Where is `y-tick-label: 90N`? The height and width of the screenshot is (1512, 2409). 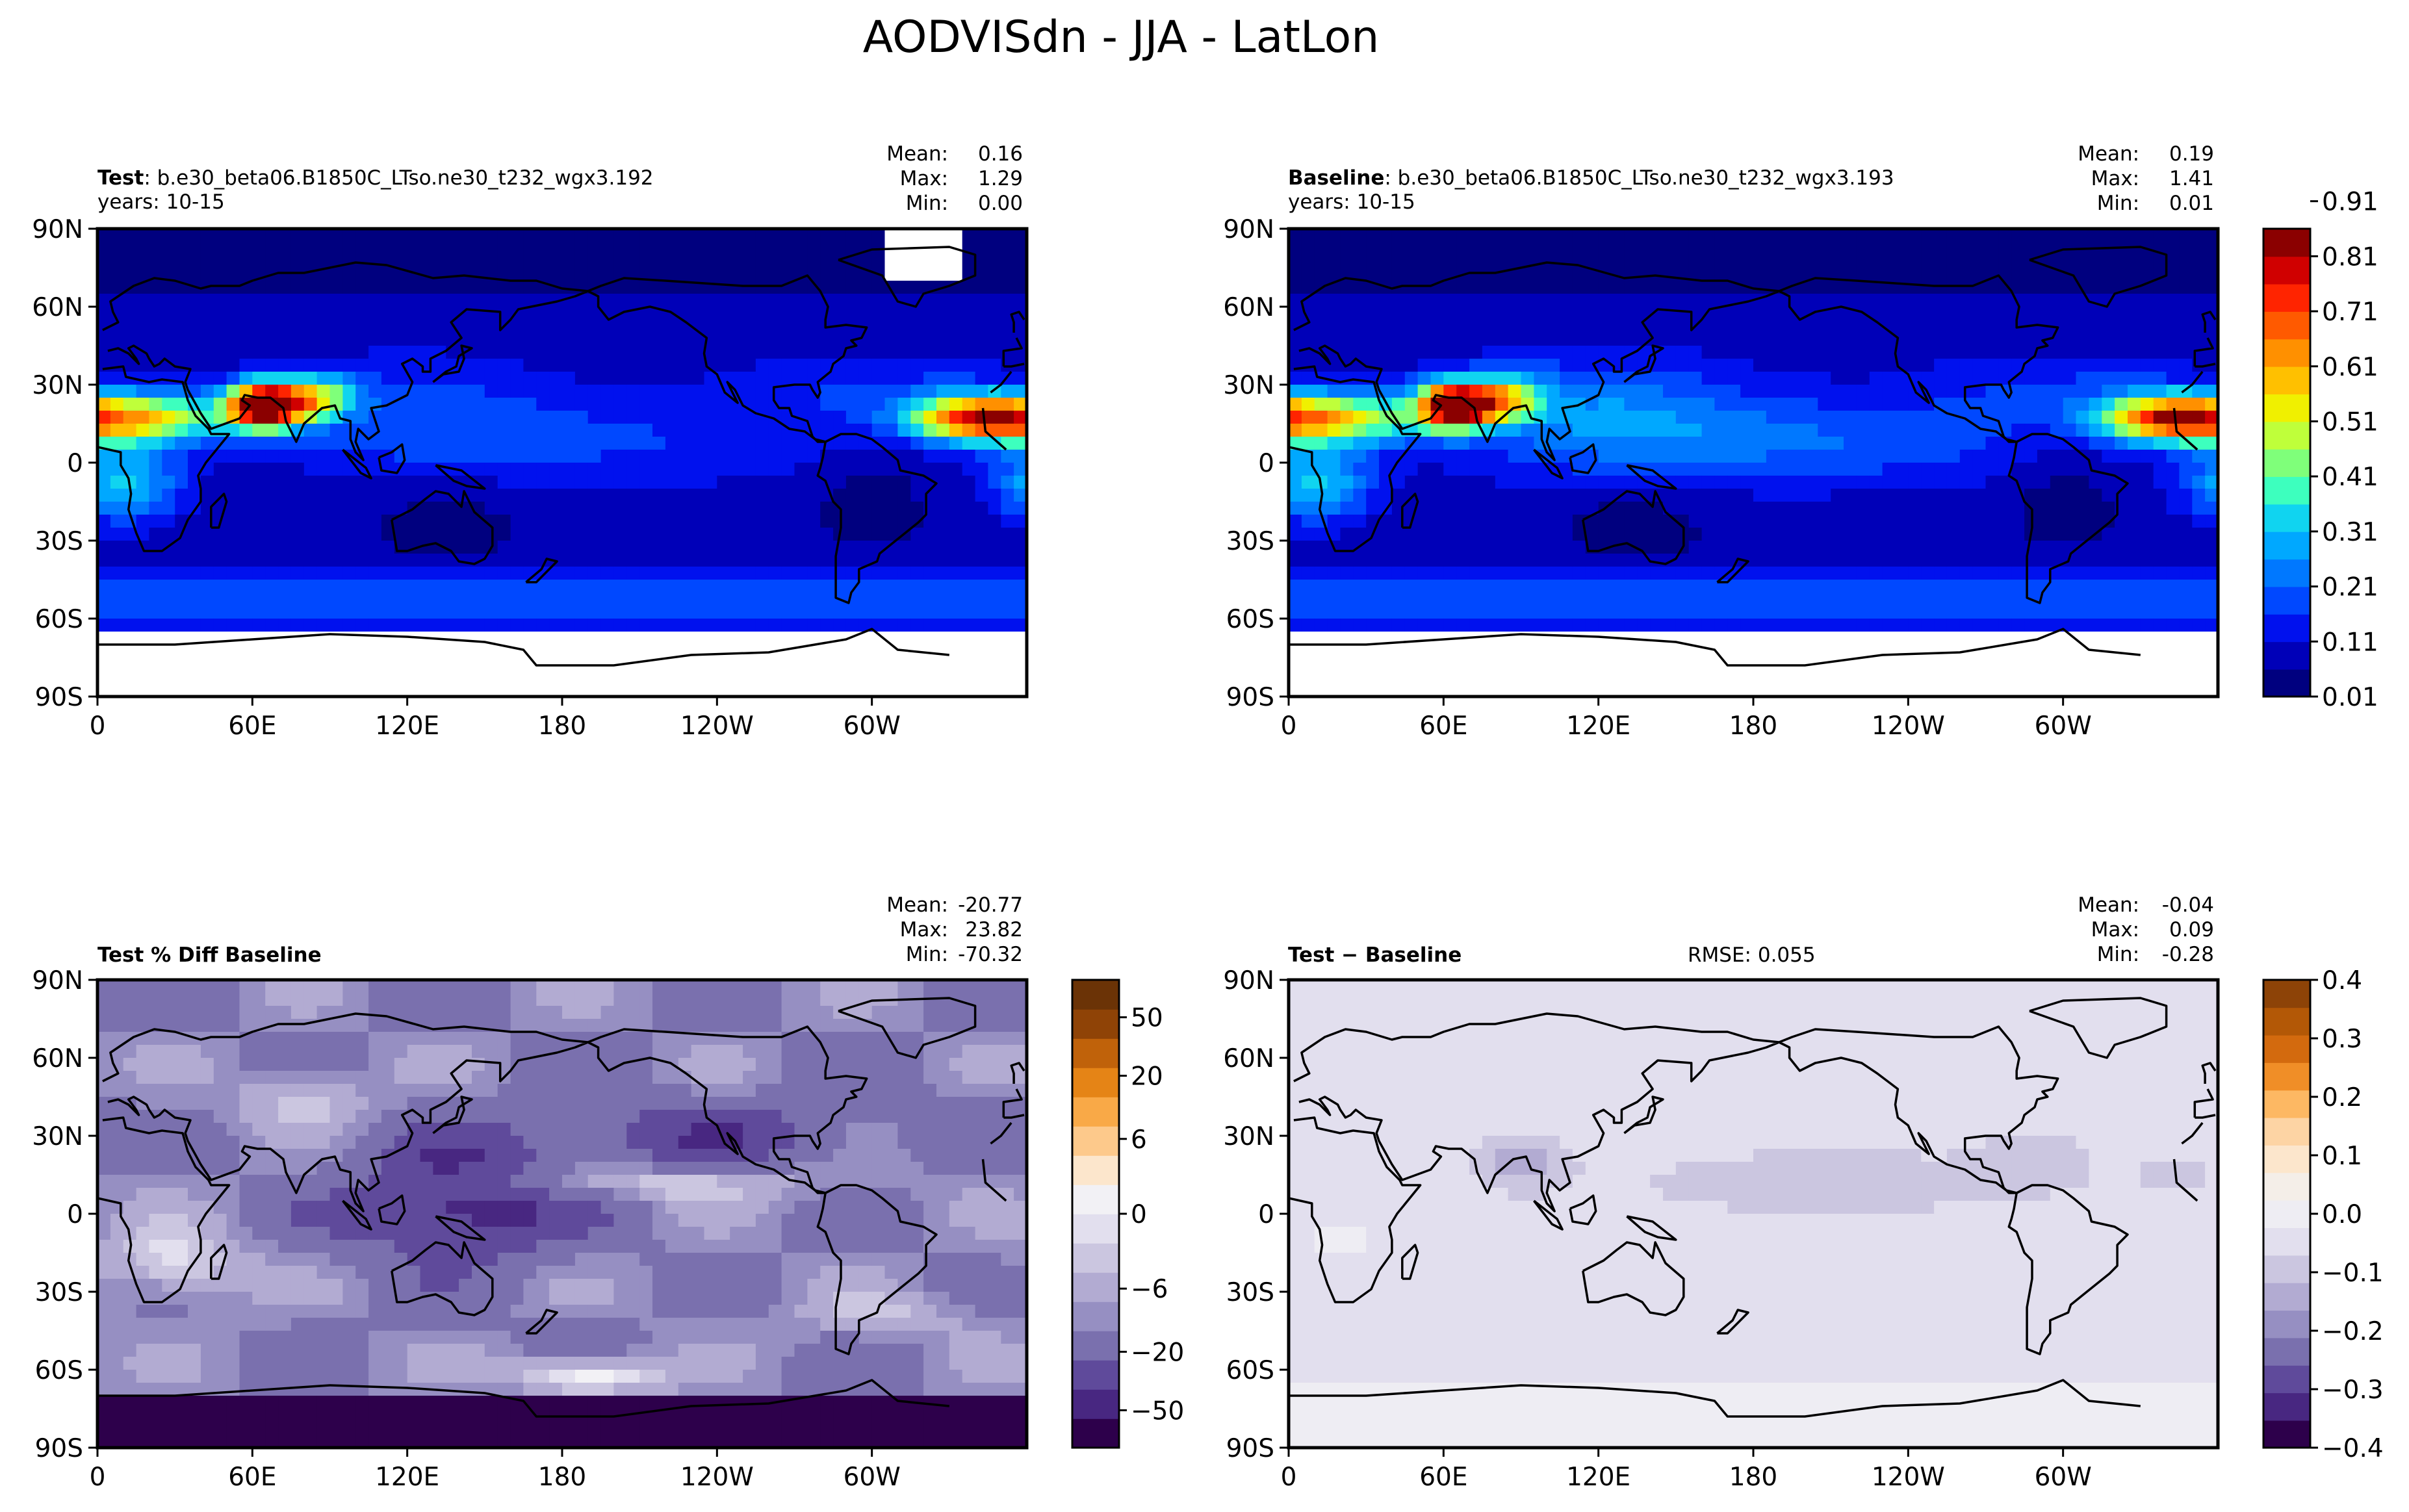 y-tick-label: 90N is located at coordinates (58, 229).